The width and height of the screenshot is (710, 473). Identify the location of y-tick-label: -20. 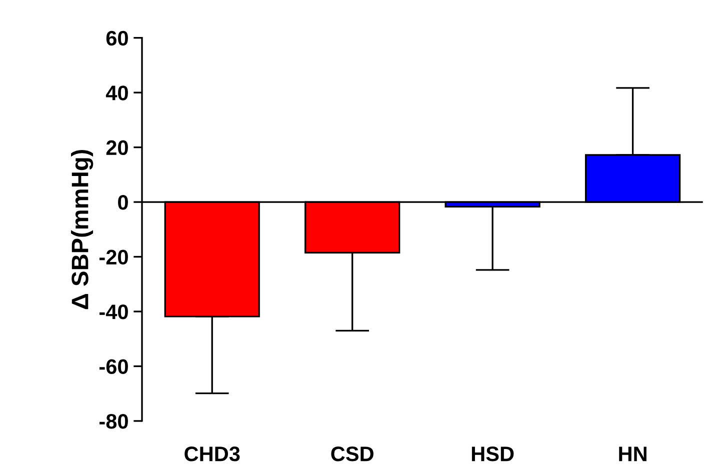
(114, 257).